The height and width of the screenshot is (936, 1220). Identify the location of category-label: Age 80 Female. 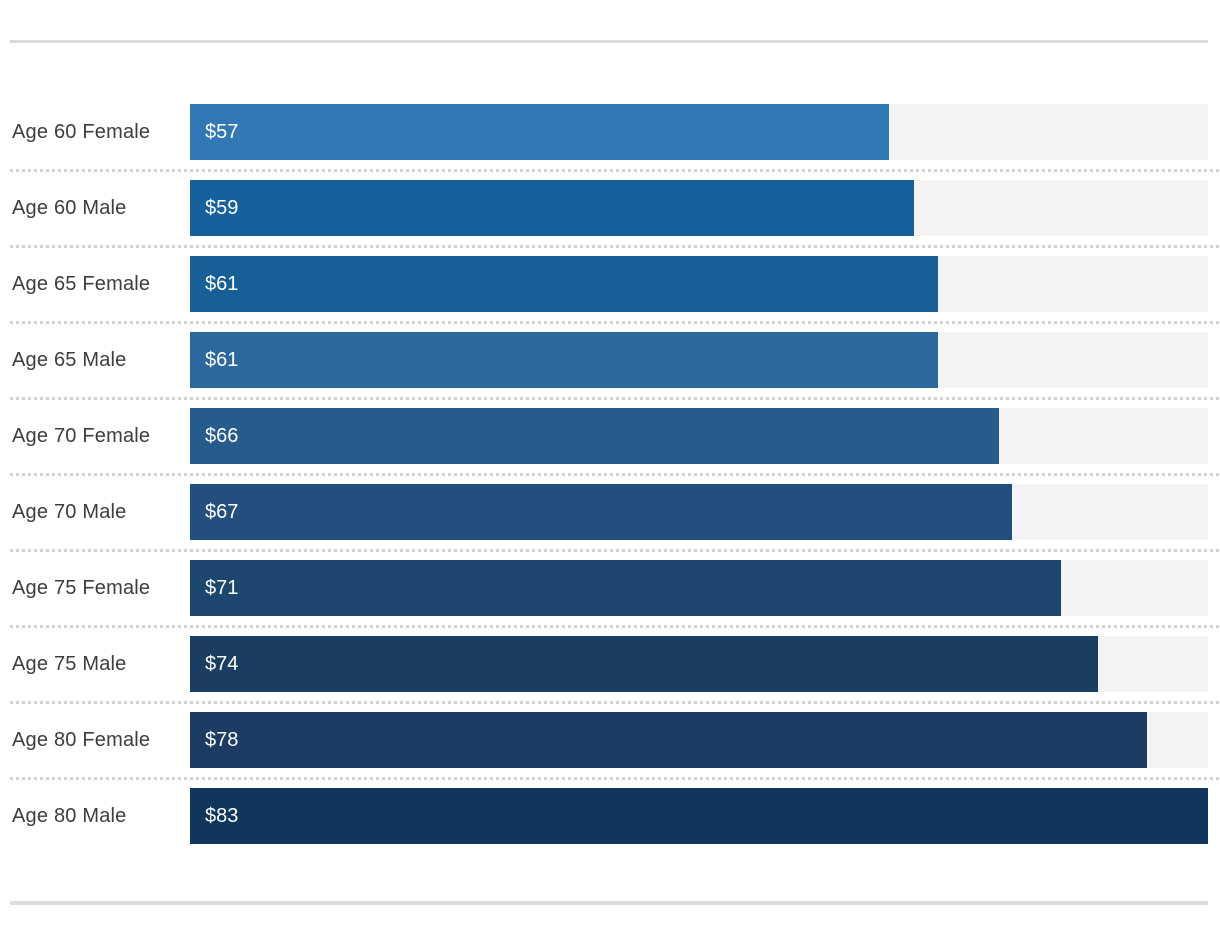
(81, 739).